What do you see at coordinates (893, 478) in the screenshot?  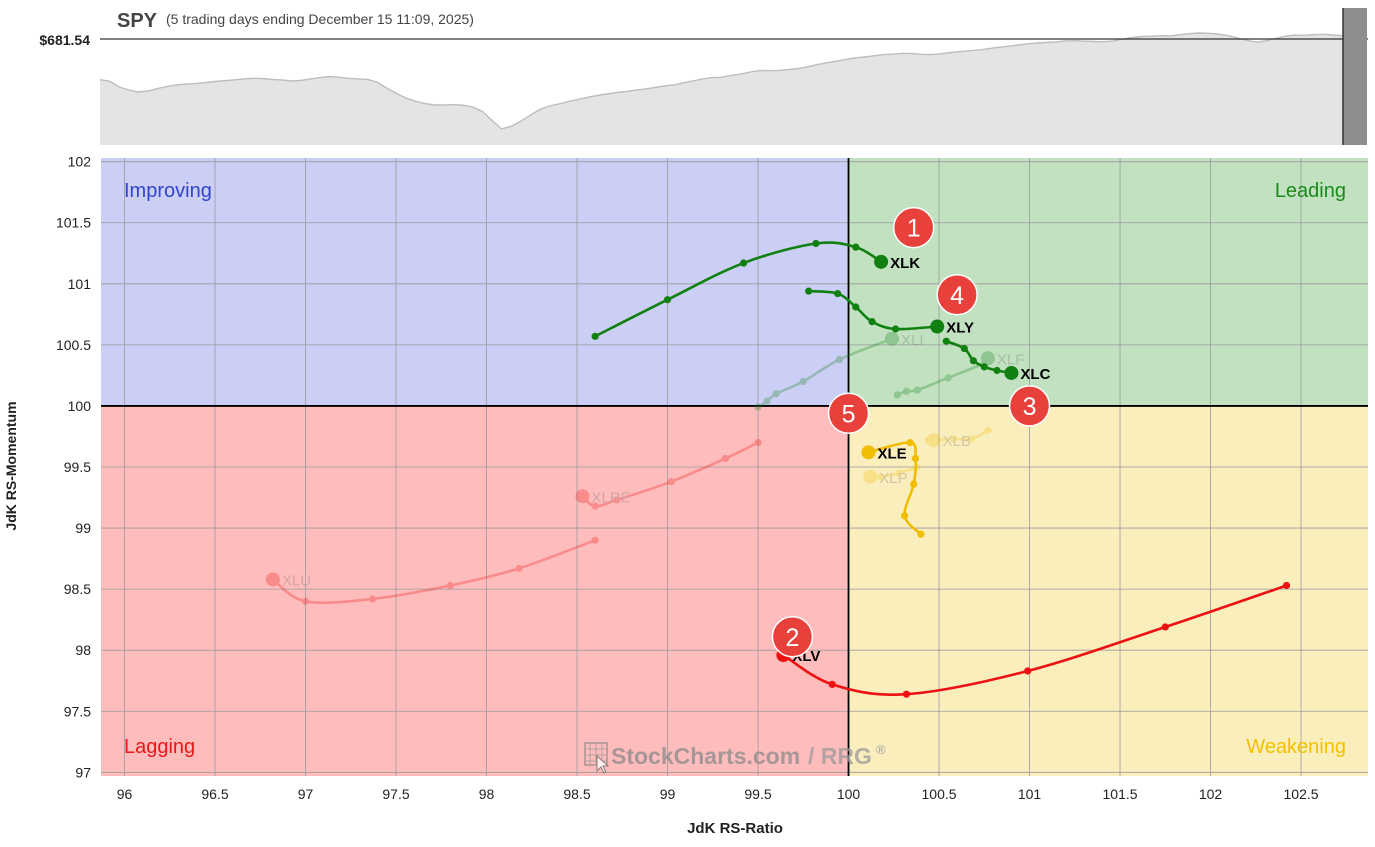 I see `tail-label: XLP` at bounding box center [893, 478].